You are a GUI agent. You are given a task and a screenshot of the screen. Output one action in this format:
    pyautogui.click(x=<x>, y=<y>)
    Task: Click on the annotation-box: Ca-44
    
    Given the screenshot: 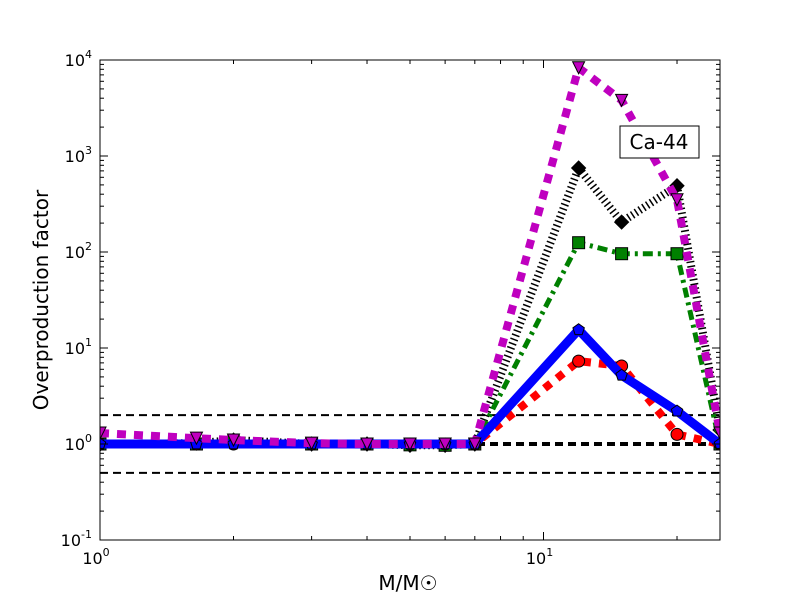 What is the action you would take?
    pyautogui.click(x=659, y=142)
    